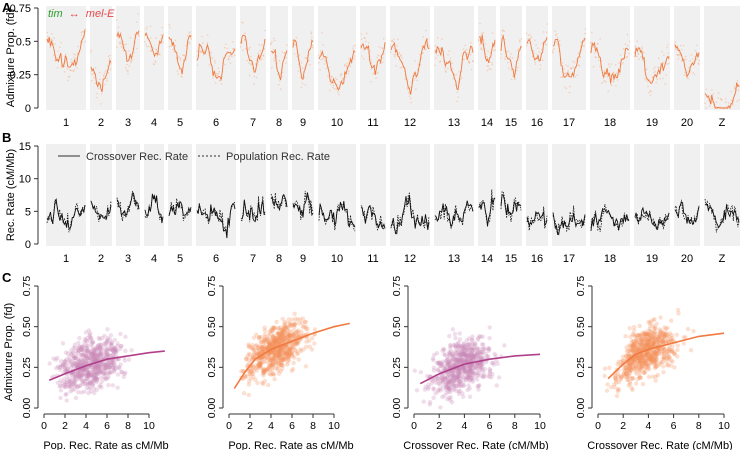  I want to click on y-tick-label: 0.00, so click(397, 408).